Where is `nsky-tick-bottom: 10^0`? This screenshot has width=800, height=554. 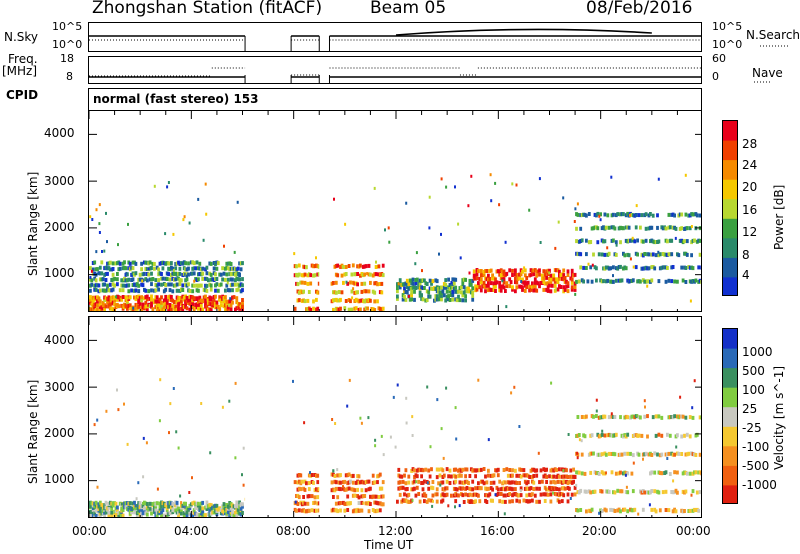 nsky-tick-bottom: 10^0 is located at coordinates (67, 44).